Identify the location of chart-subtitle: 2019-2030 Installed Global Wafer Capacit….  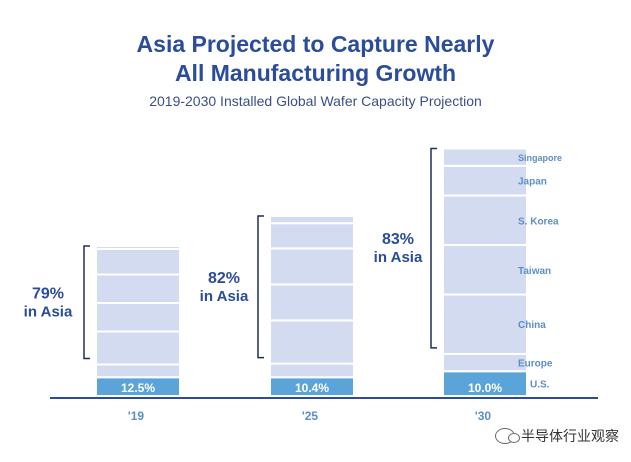
(315, 101).